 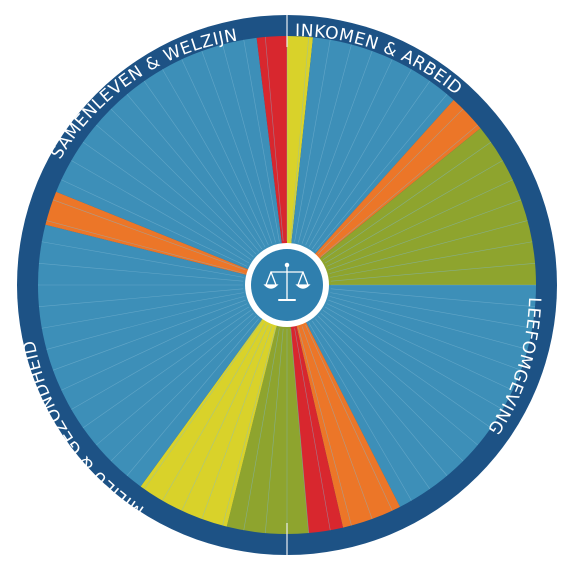 I want to click on scales-of-justice-icon, so click(x=287, y=281).